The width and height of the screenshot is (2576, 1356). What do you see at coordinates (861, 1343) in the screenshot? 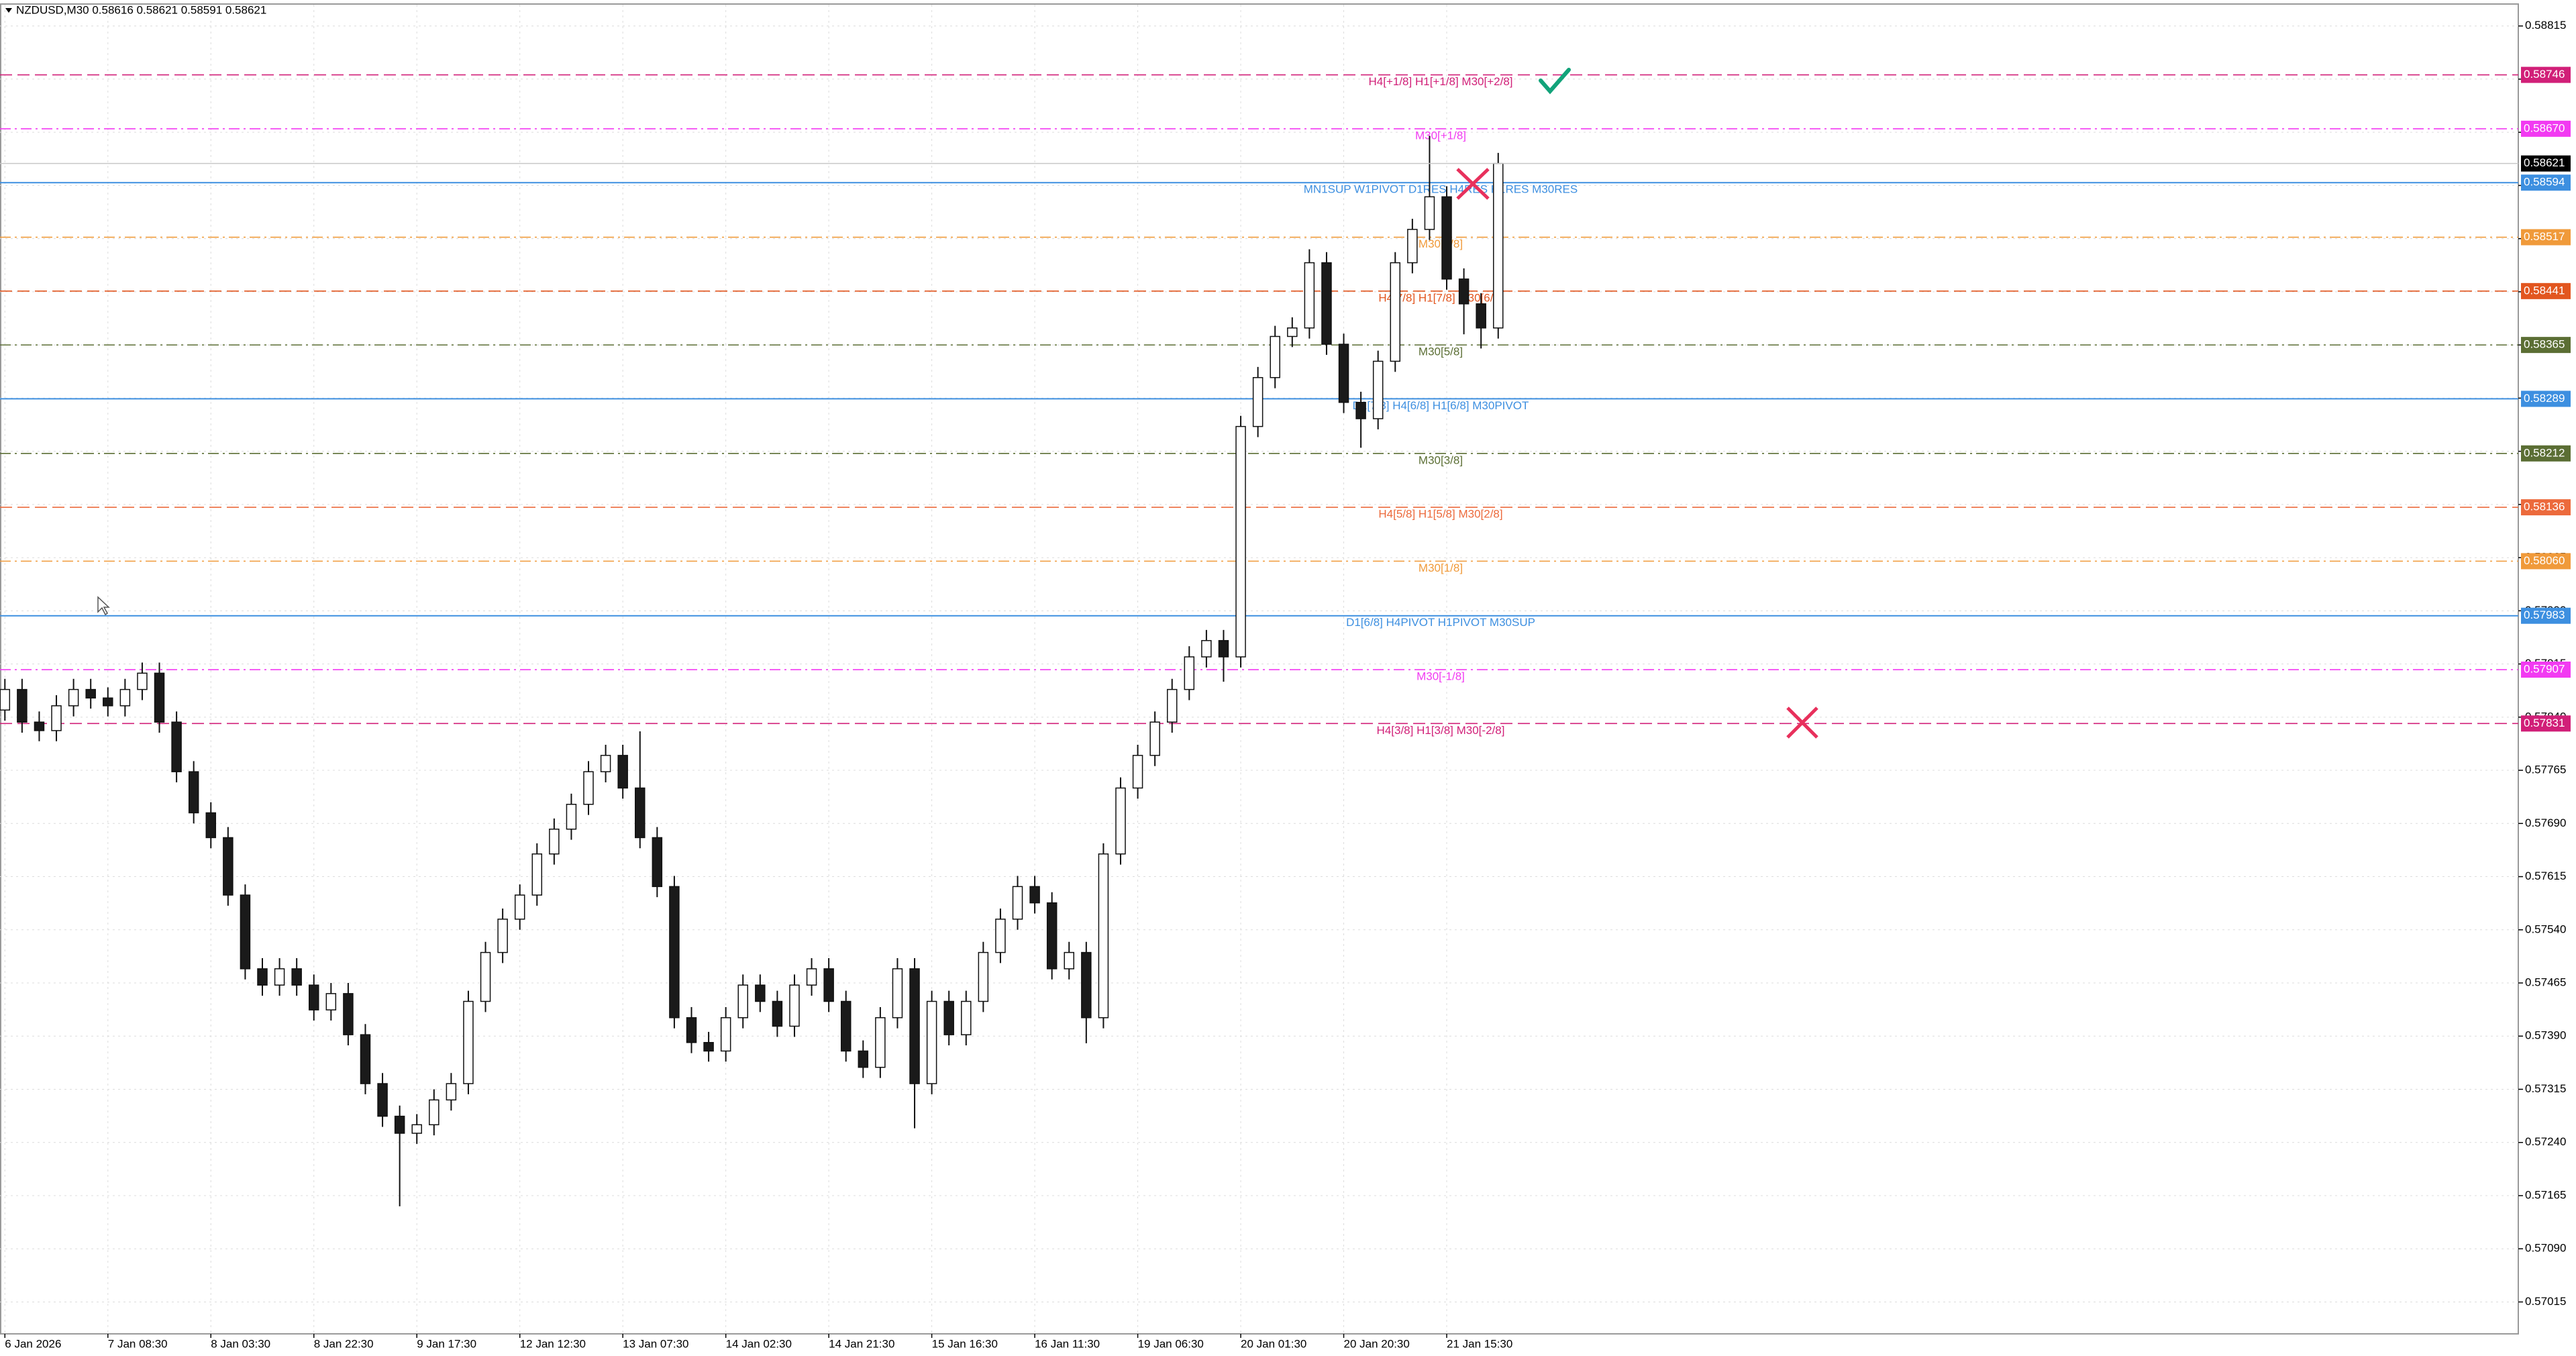
I see `x-tick-label: 14 Jan 21:30` at bounding box center [861, 1343].